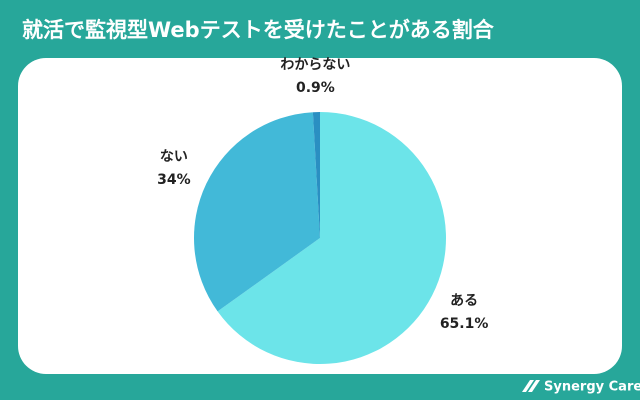 The image size is (640, 400). Describe the element at coordinates (315, 88) in the screenshot. I see `slice-value-label: 0.9%` at that location.